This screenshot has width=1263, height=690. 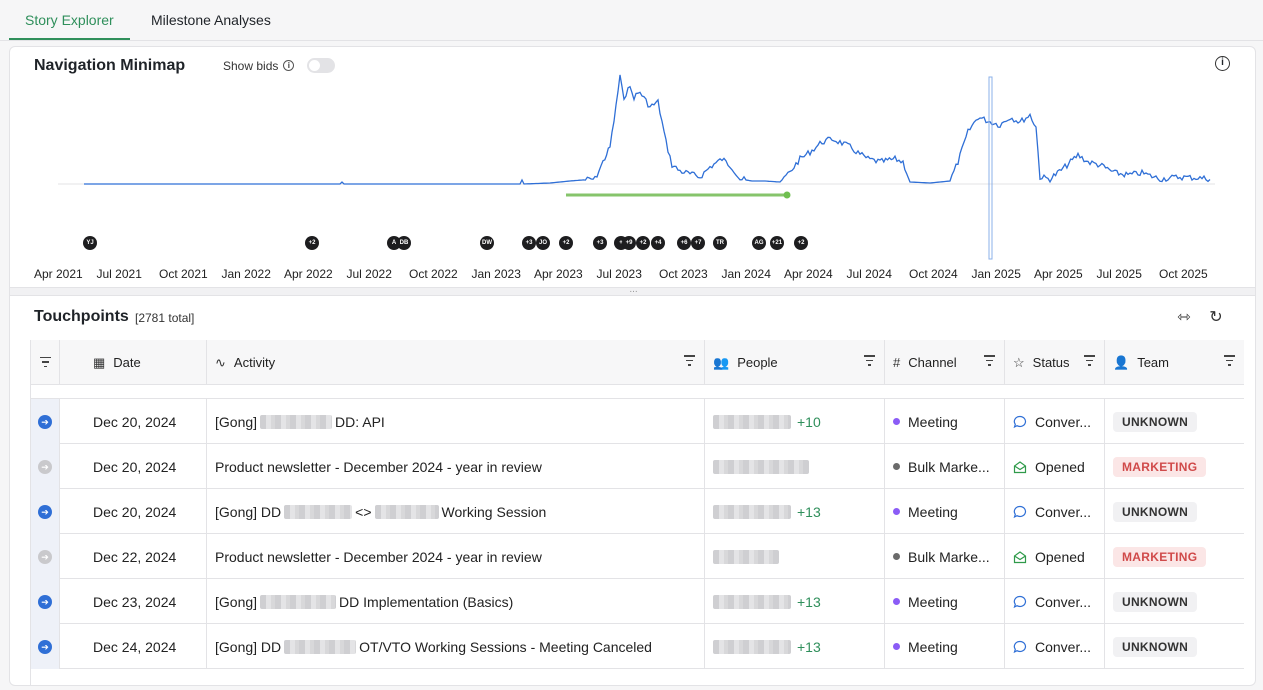 I want to click on avatar: +6, so click(x=684, y=243).